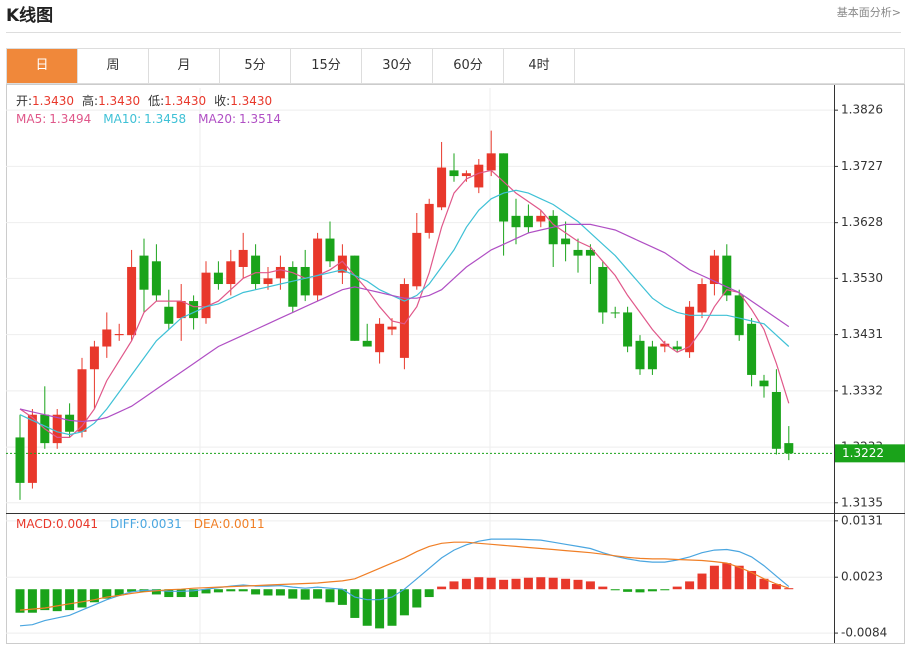  Describe the element at coordinates (862, 334) in the screenshot. I see `y-tick-label: 1.3431` at that location.